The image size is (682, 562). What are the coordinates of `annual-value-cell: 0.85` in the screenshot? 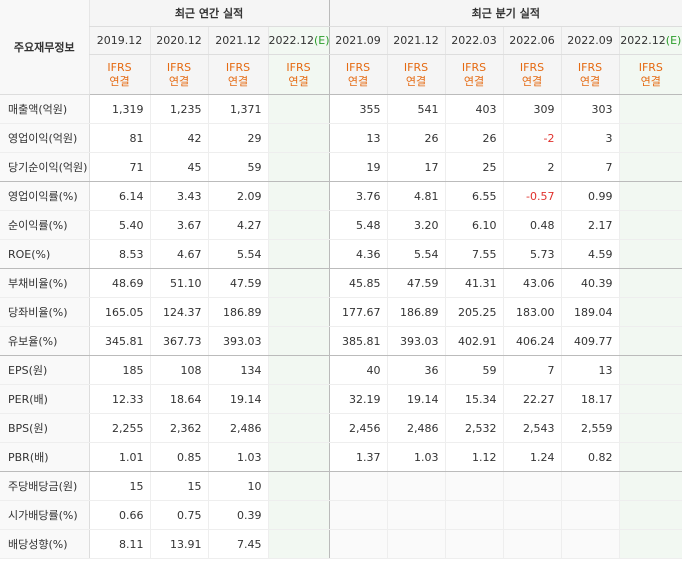 It's located at (178, 457).